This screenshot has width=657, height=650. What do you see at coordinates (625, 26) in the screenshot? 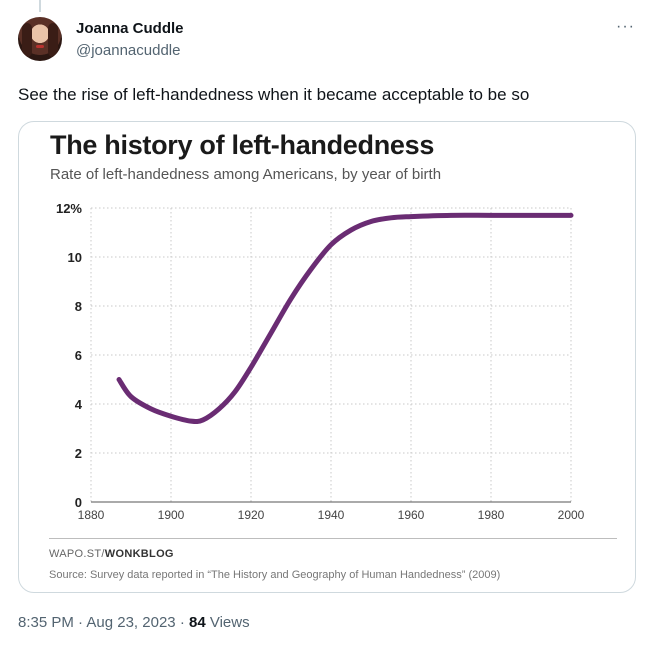
I see `more-options-icon: ···` at bounding box center [625, 26].